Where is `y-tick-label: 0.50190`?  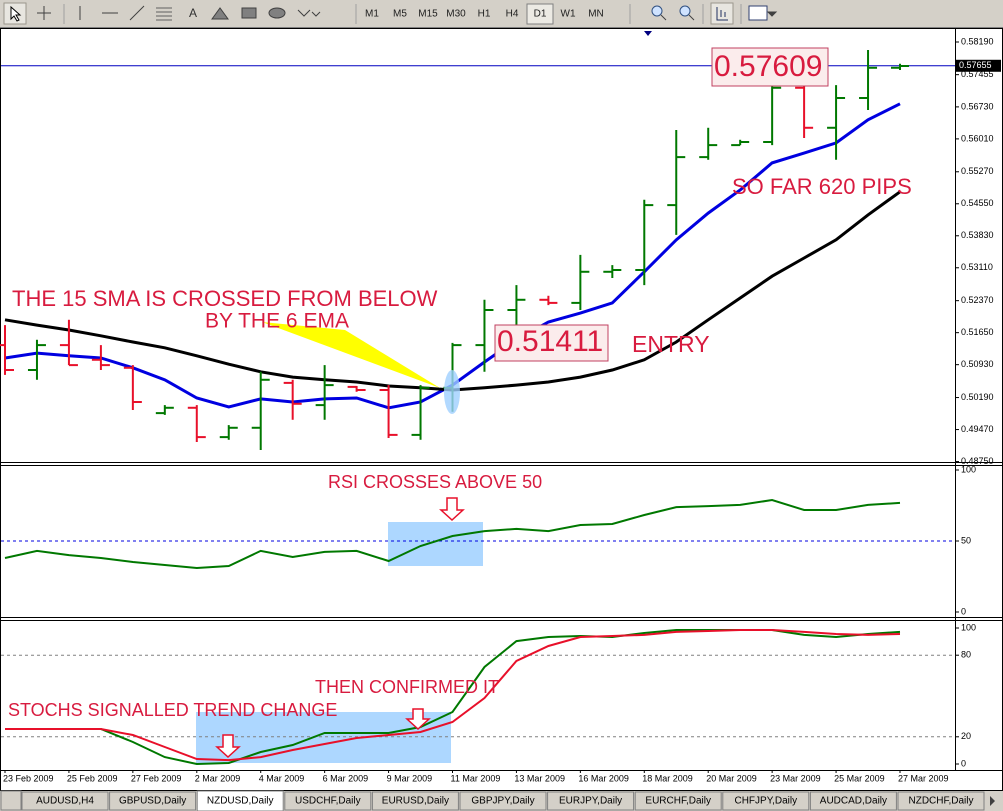
y-tick-label: 0.50190 is located at coordinates (977, 397).